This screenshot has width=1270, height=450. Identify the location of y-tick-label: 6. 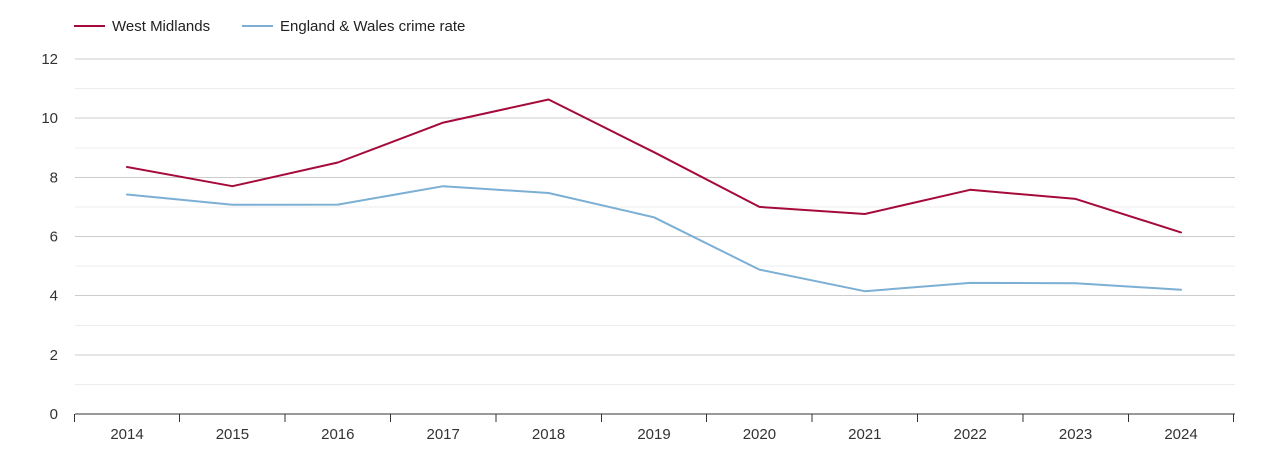
(54, 237).